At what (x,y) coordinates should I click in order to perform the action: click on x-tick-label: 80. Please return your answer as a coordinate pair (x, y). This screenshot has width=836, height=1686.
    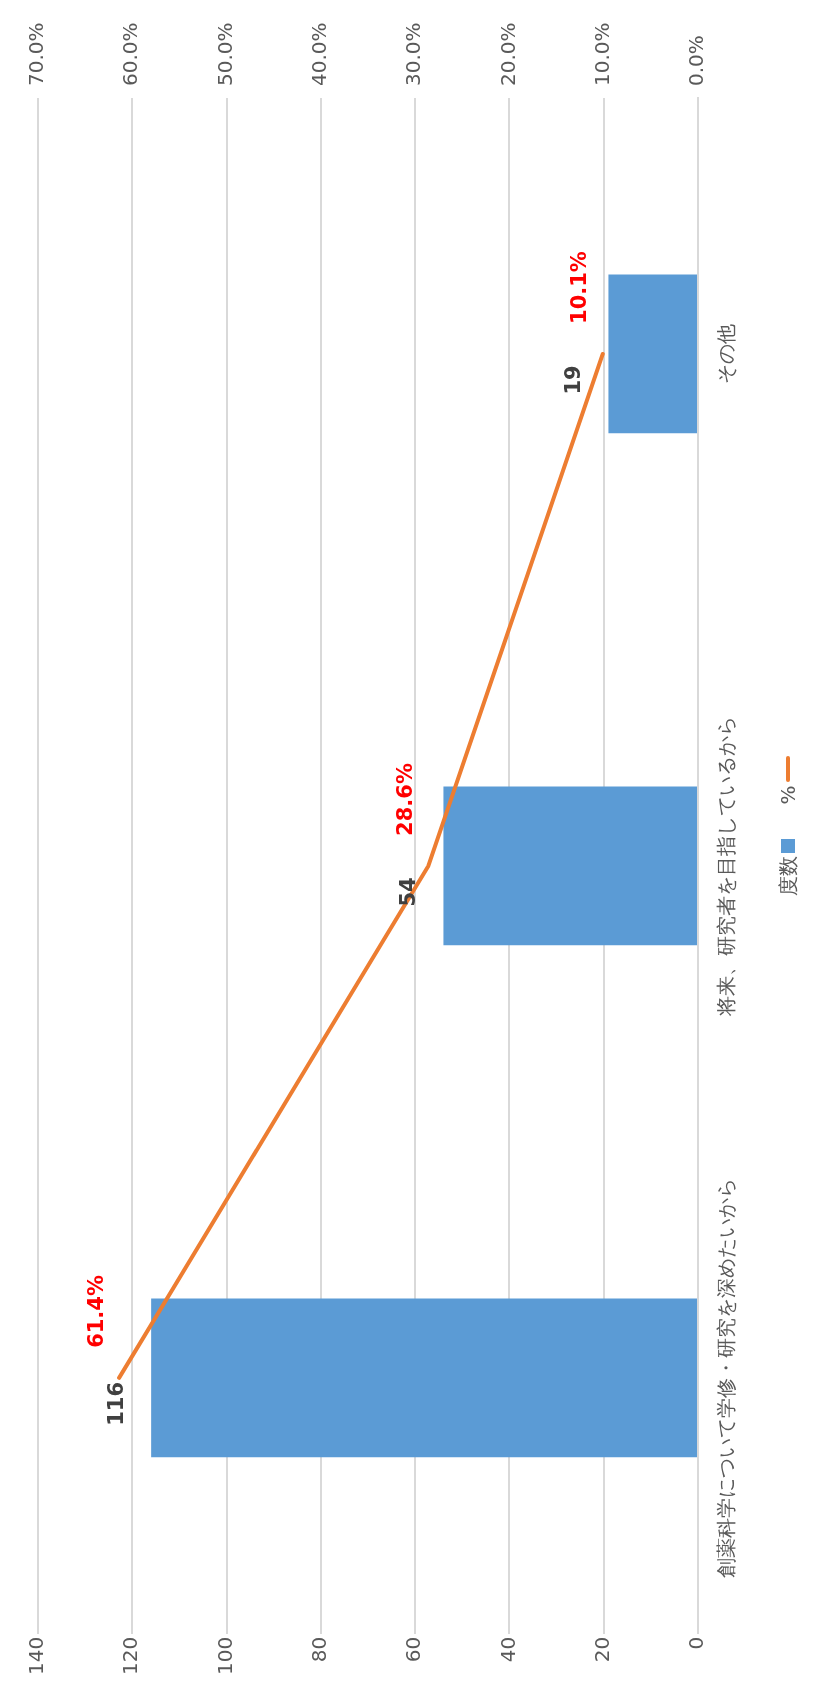
    Looking at the image, I should click on (319, 1649).